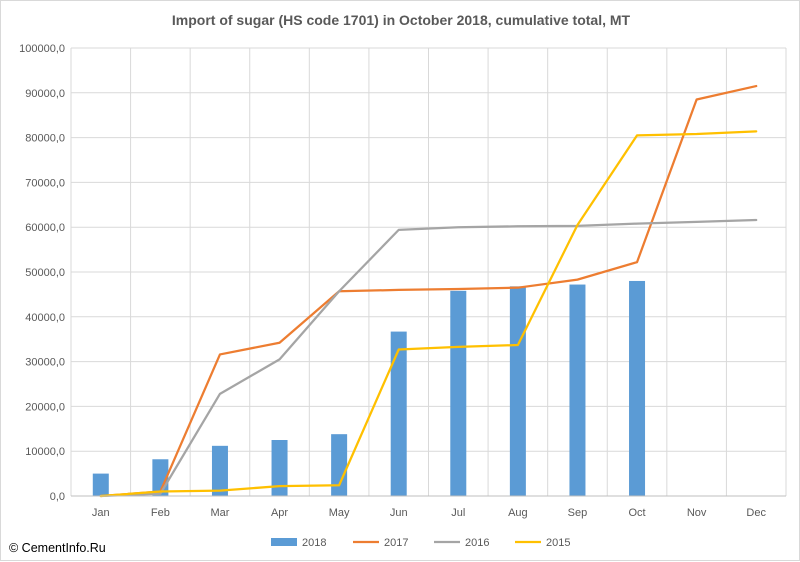 Image resolution: width=800 pixels, height=562 pixels. I want to click on credit-text: © CementInfo.Ru, so click(57, 548).